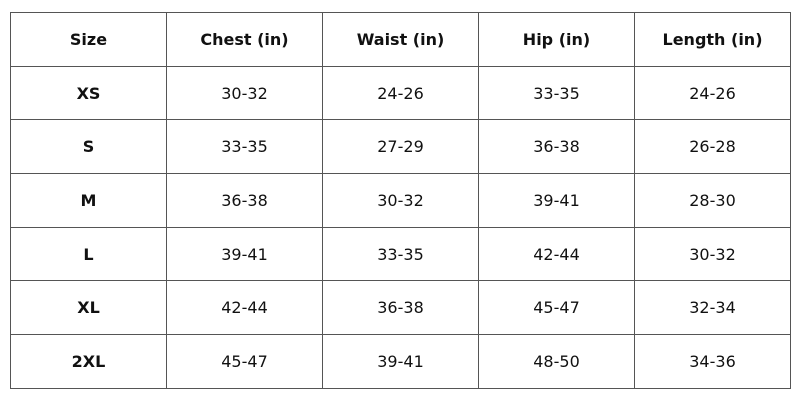 Image resolution: width=800 pixels, height=400 pixels. What do you see at coordinates (88, 254) in the screenshot?
I see `size-cell: L` at bounding box center [88, 254].